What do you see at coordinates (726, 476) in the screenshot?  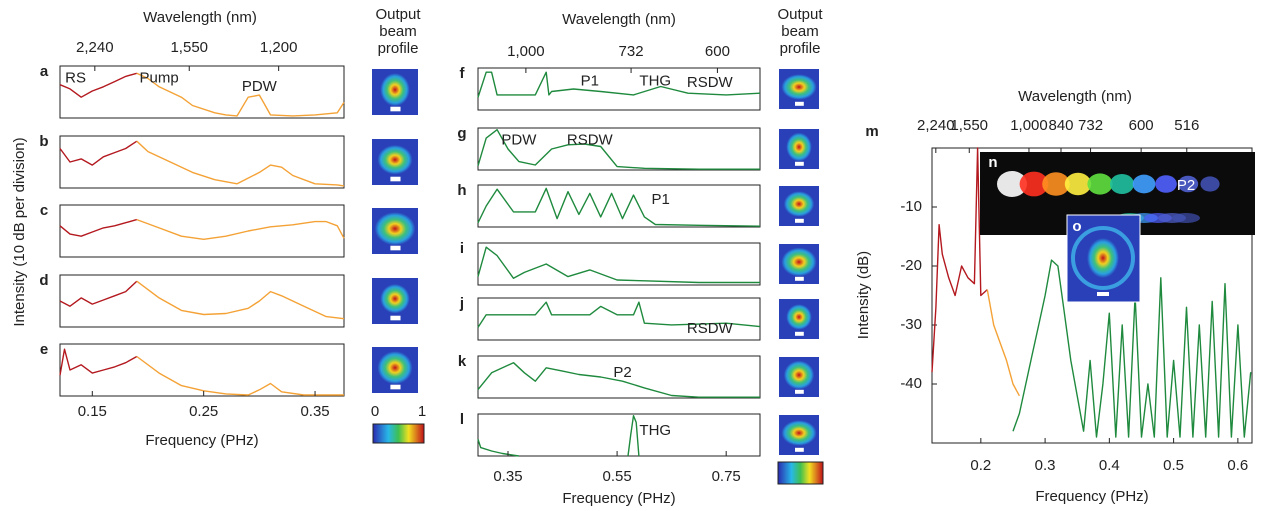 I see `x-tick-label: 0.75` at bounding box center [726, 476].